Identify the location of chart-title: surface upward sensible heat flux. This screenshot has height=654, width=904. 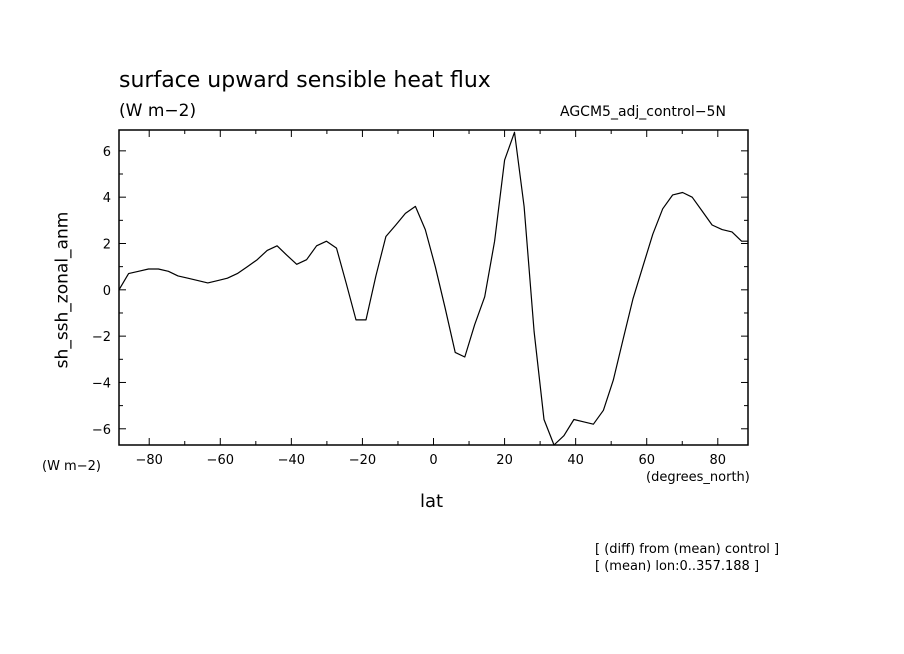
(305, 80).